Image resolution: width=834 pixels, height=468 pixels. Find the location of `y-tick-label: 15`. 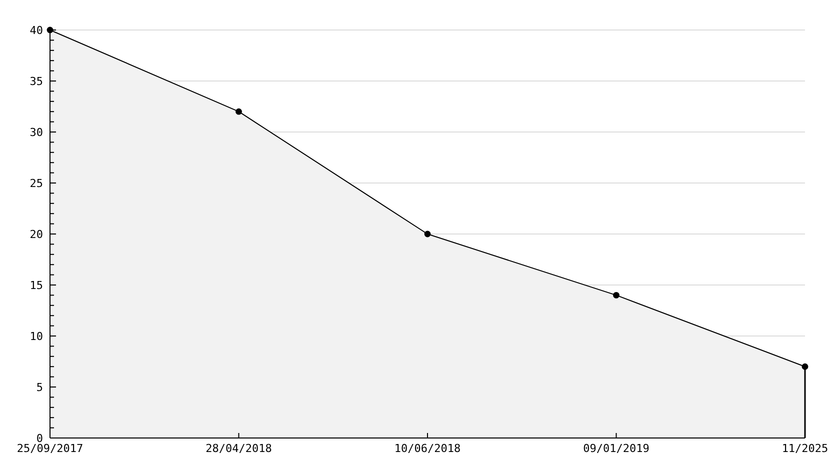

y-tick-label: 15 is located at coordinates (36, 285).